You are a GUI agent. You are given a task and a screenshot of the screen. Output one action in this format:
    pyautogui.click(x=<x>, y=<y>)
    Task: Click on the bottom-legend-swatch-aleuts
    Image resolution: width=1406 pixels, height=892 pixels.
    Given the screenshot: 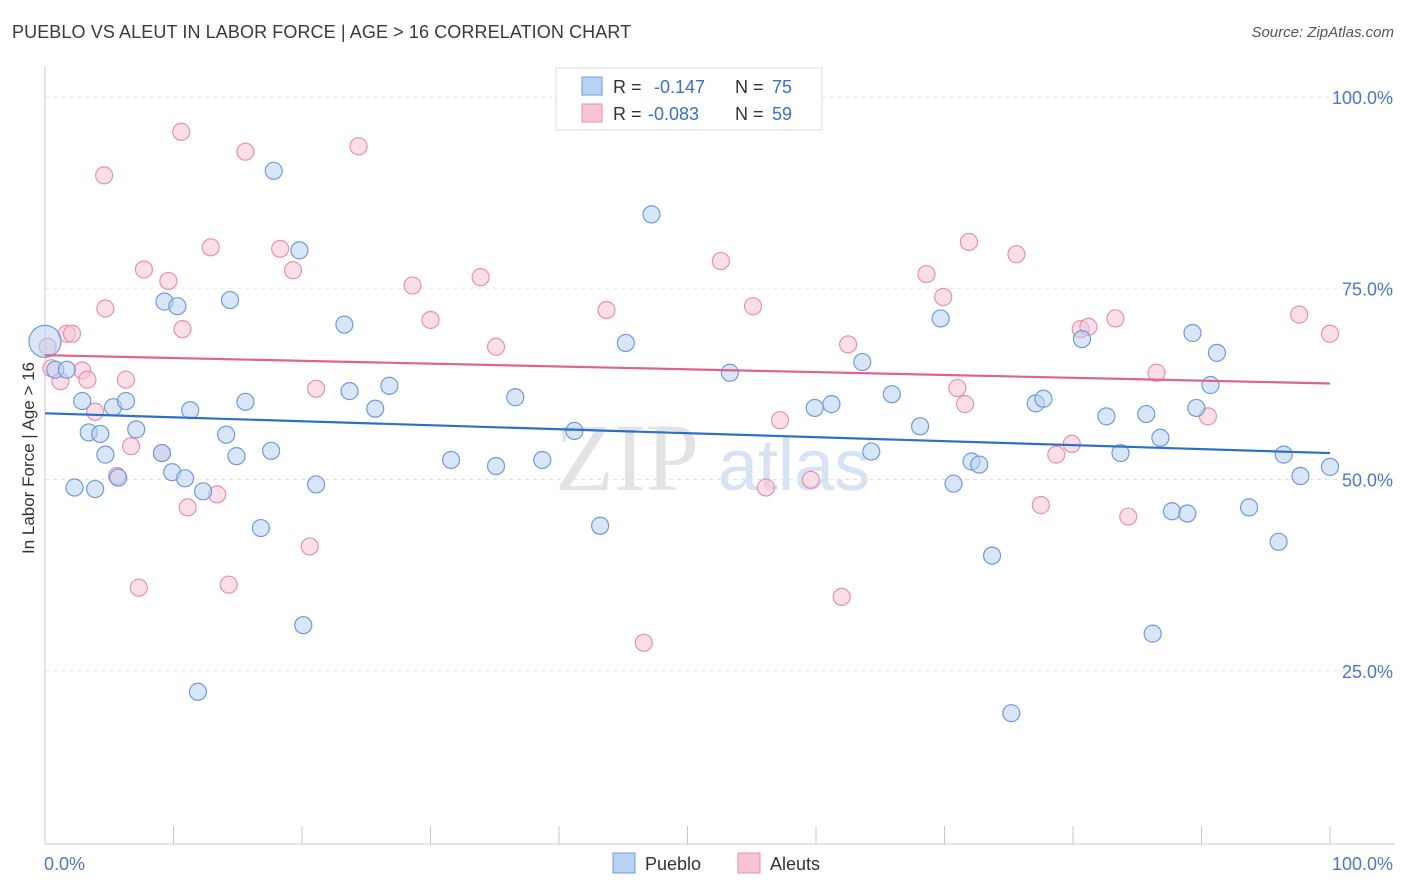 What is the action you would take?
    pyautogui.click(x=749, y=863)
    